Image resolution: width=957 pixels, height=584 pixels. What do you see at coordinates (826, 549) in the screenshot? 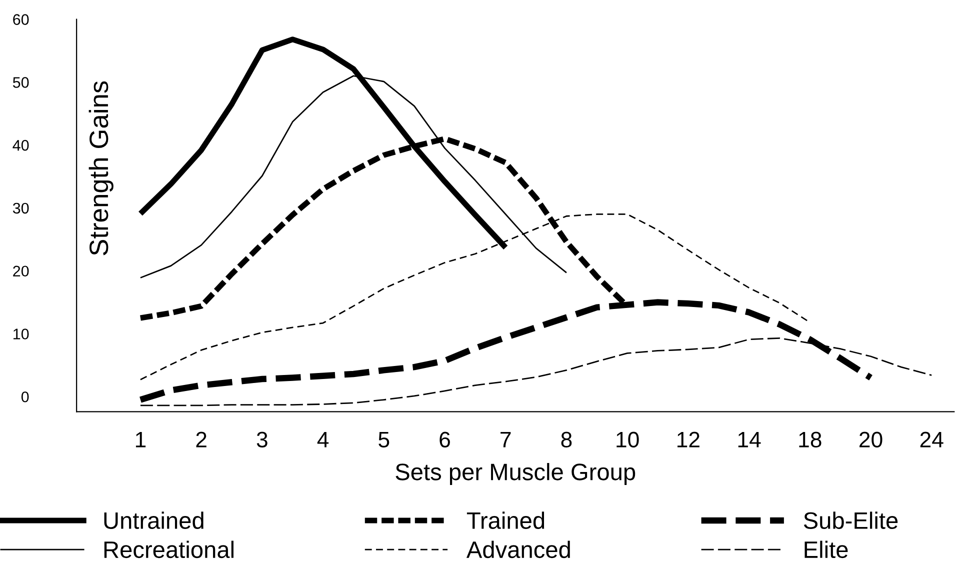
I see `legend-label: Elite` at bounding box center [826, 549].